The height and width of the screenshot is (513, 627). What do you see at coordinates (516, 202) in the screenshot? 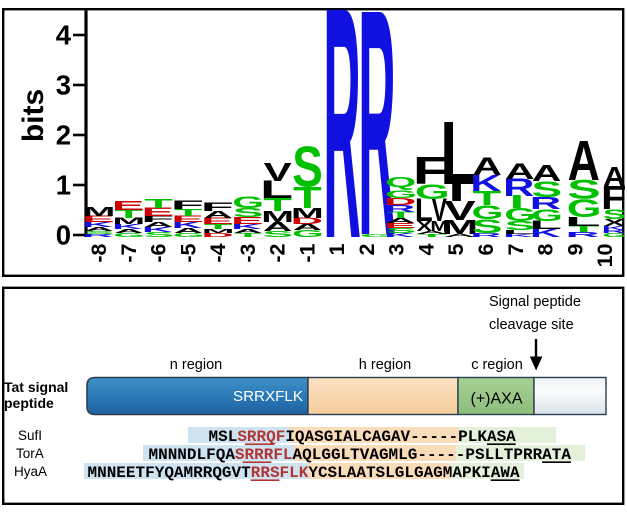
I see `svg-text: I` at bounding box center [516, 202].